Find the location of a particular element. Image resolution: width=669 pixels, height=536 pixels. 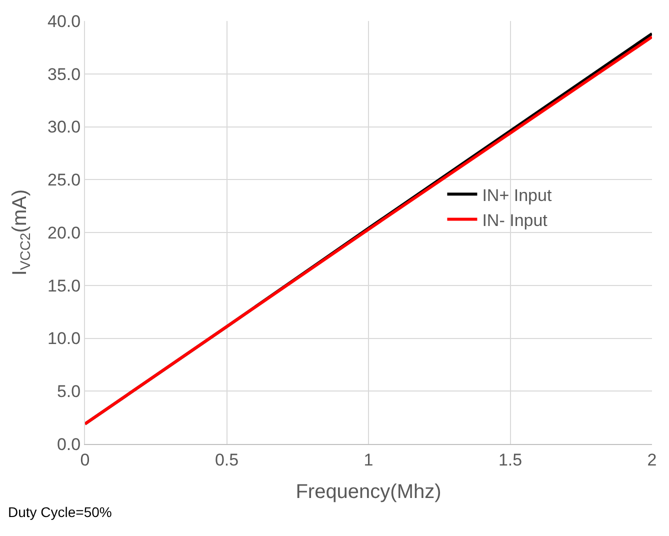

x-axis-title: Frequency(Mhz) is located at coordinates (369, 491).